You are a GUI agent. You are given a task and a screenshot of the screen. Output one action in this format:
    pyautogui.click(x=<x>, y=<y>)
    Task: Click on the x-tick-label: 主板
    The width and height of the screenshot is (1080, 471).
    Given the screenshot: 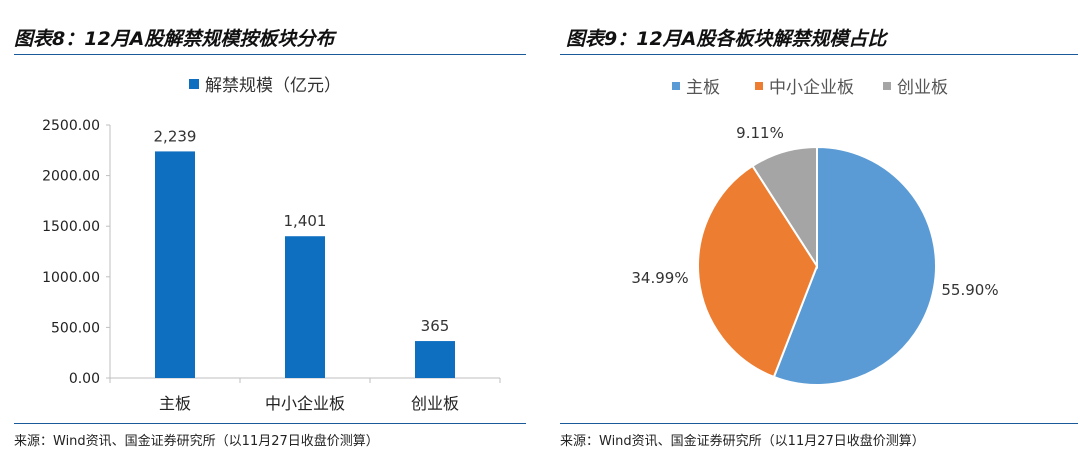 What is the action you would take?
    pyautogui.click(x=175, y=403)
    